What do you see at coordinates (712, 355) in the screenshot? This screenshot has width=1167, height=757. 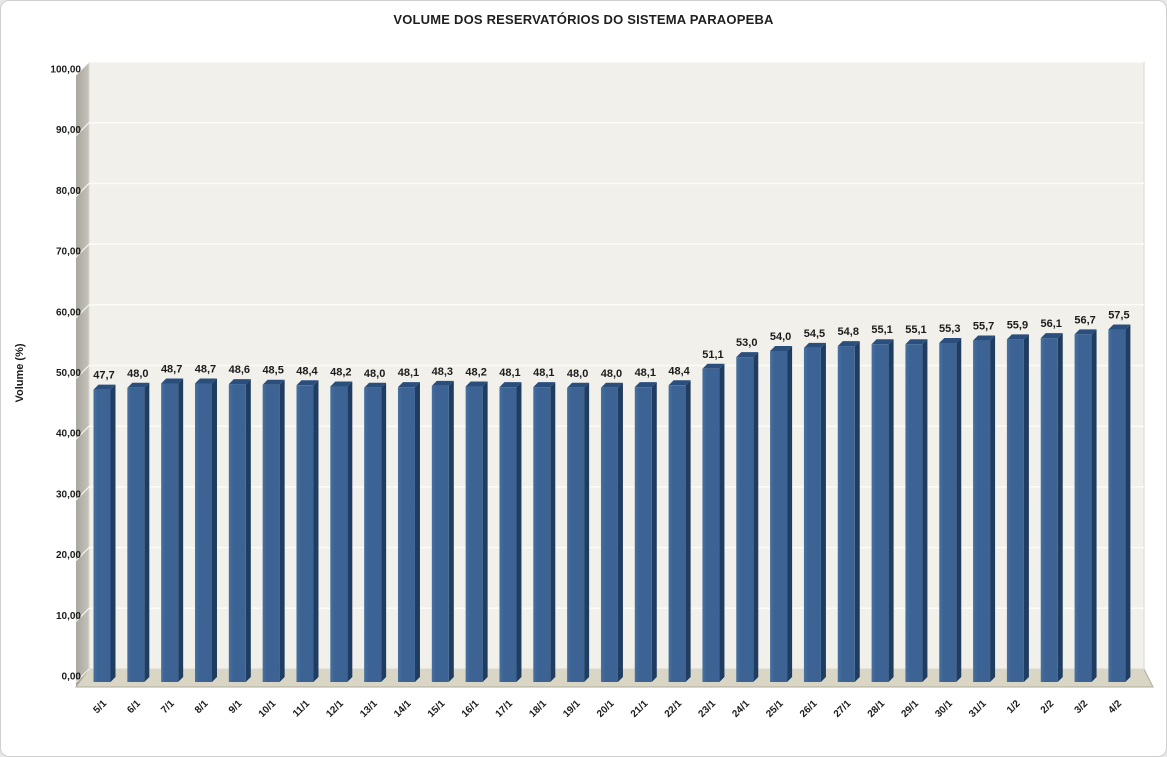 I see `bar-value-label: 51,1` at bounding box center [712, 355].